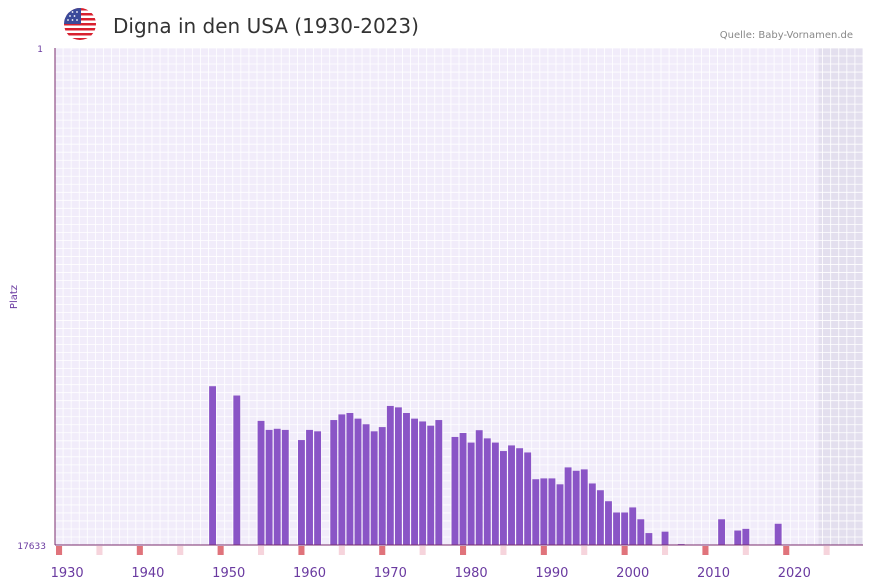  I want to click on bar-1969, so click(382, 486).